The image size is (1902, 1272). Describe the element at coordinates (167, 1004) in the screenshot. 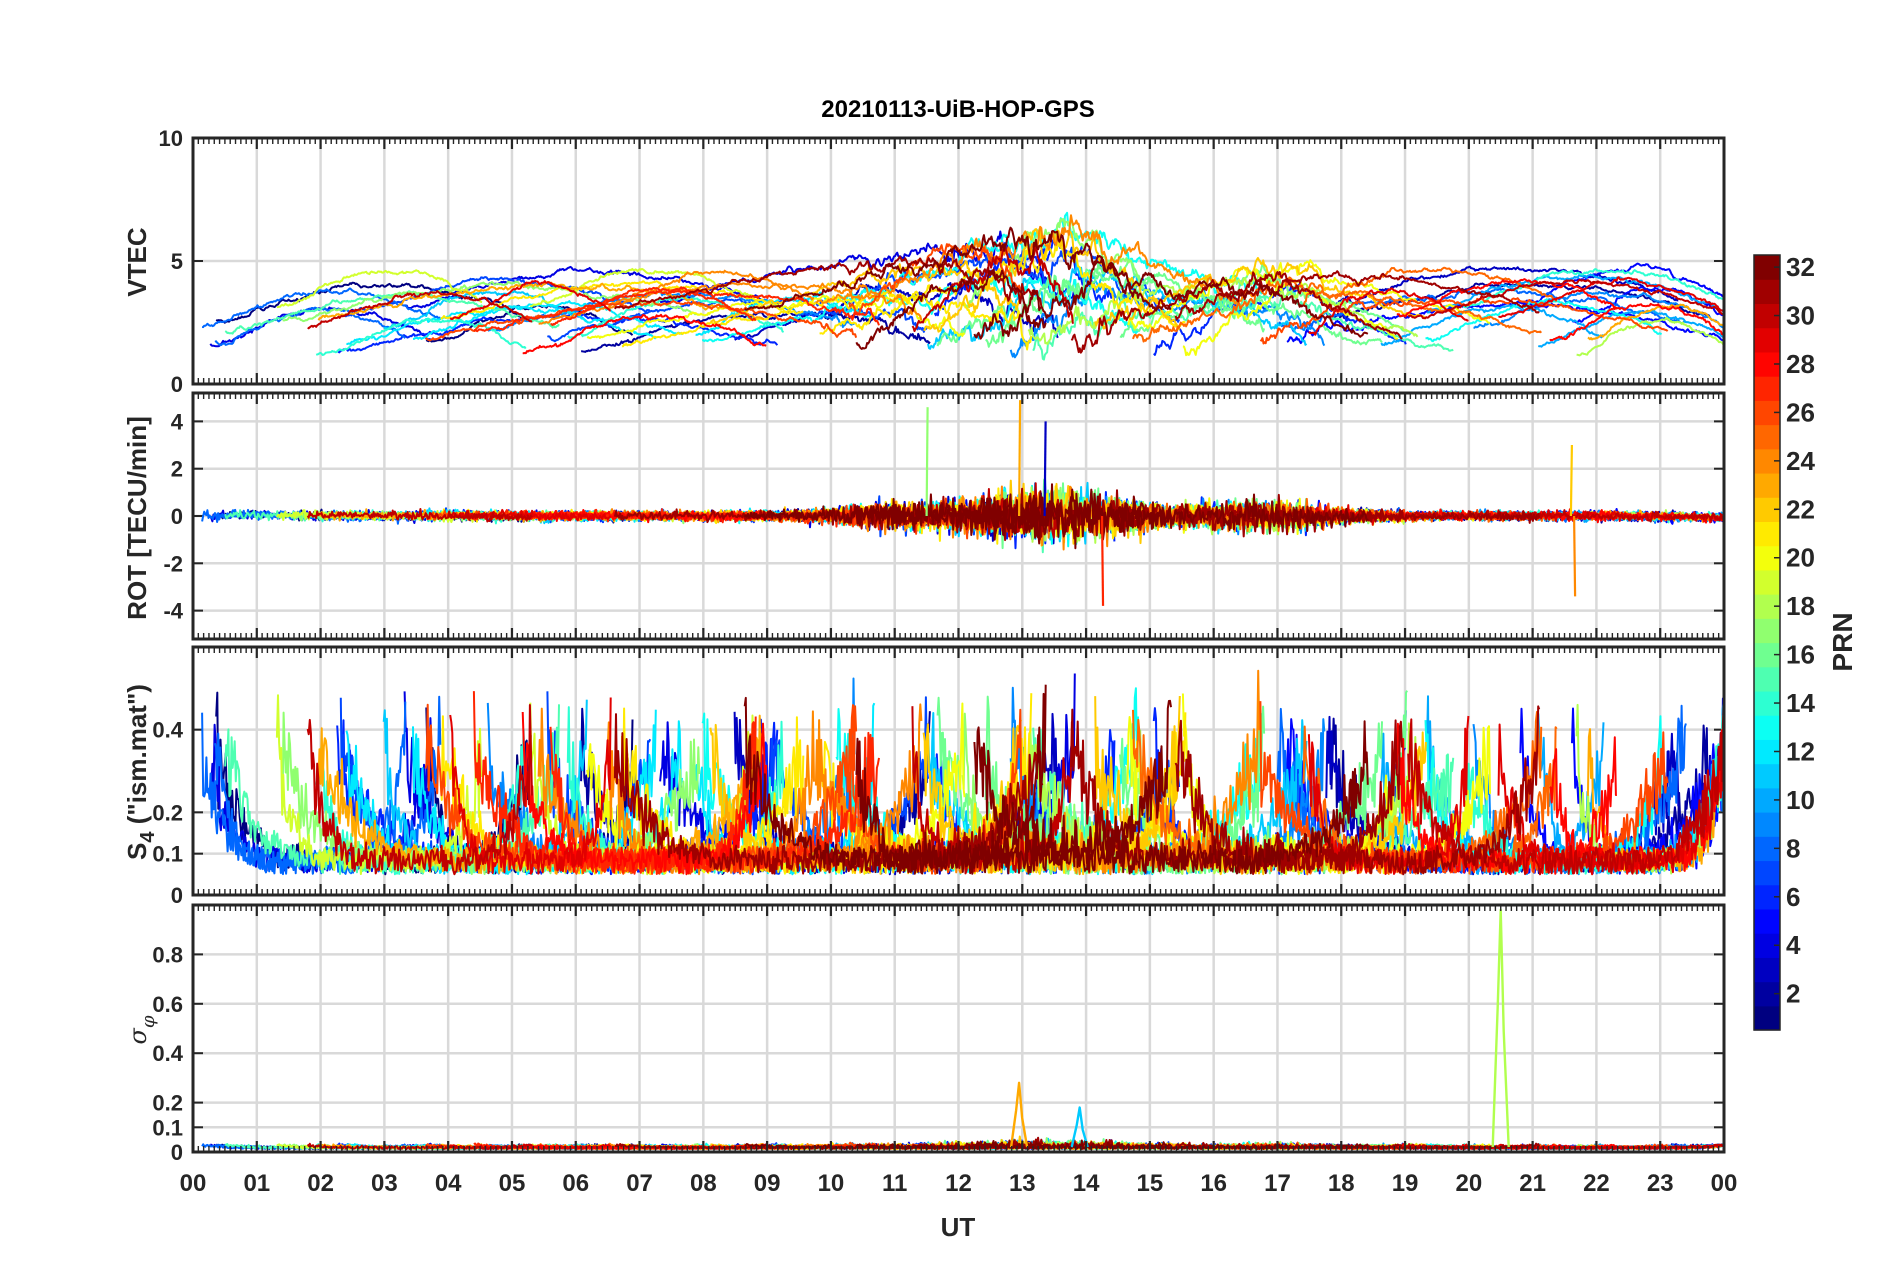

I see `sigma_phi-ytick-label: 0.6` at that location.